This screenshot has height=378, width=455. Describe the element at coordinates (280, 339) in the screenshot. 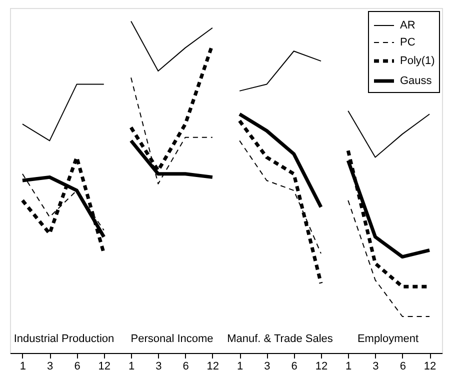

I see `annotation: Manuf. & Trade Sales` at that location.